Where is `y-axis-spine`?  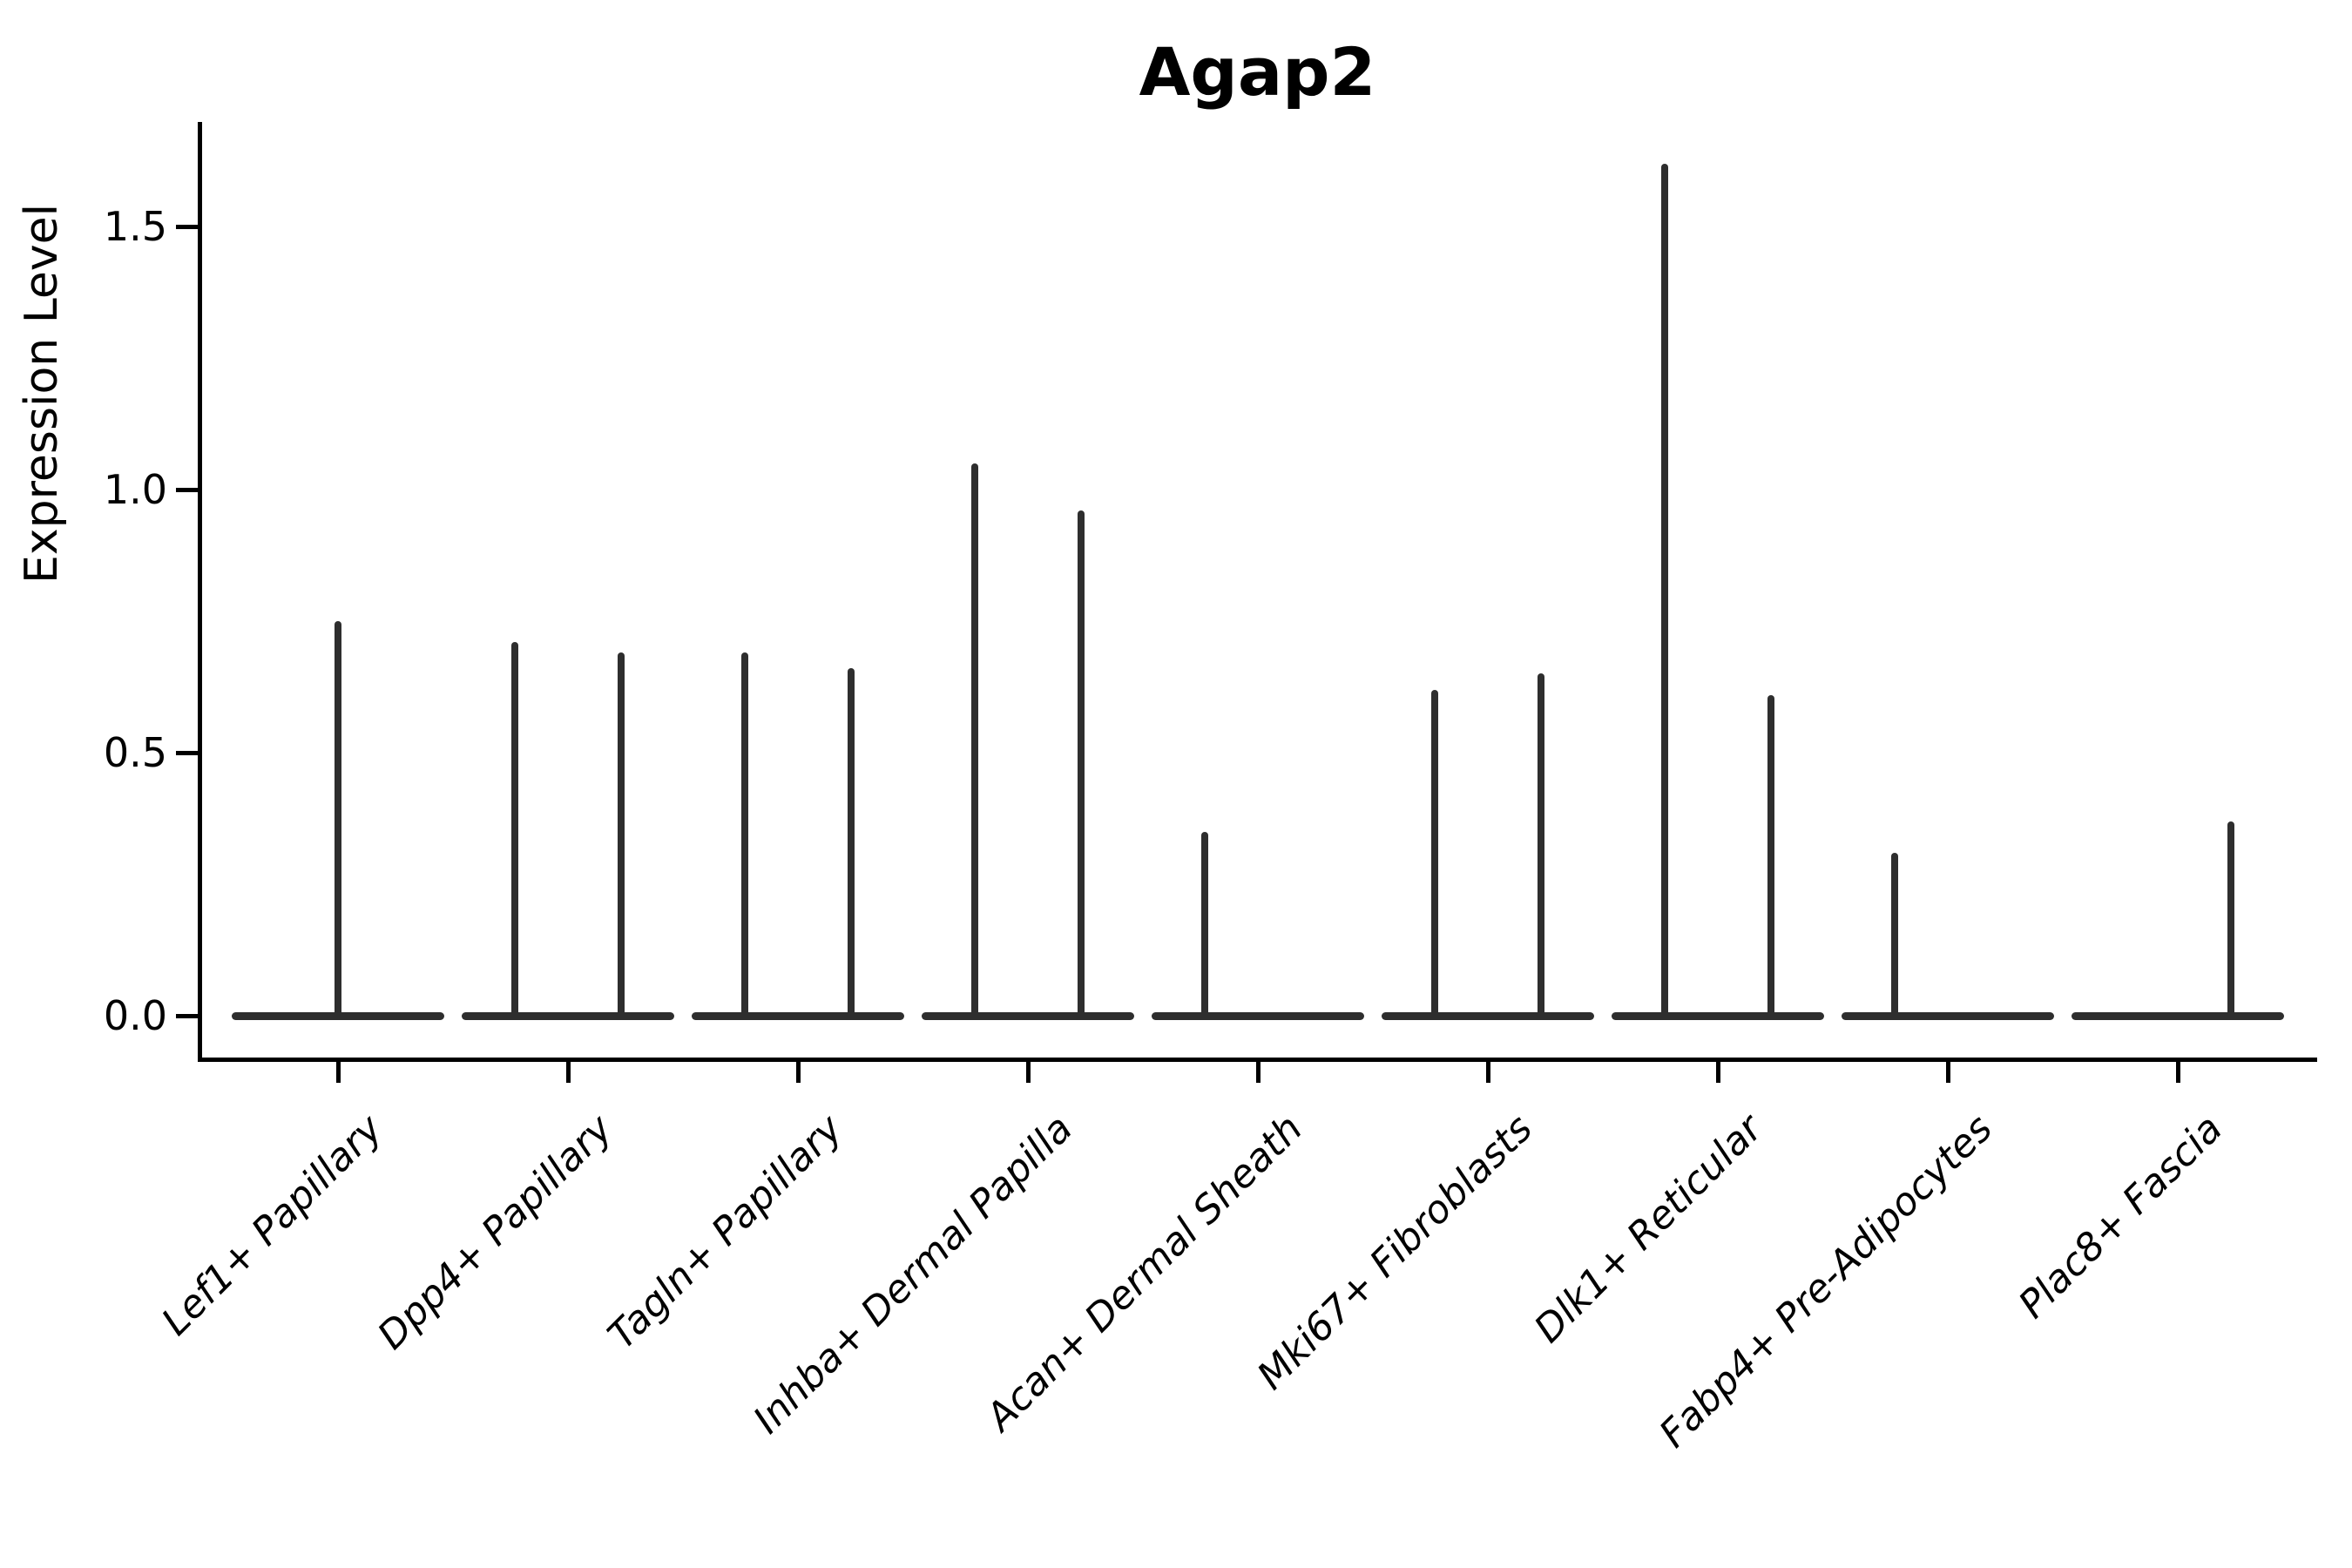
y-axis-spine is located at coordinates (200, 592).